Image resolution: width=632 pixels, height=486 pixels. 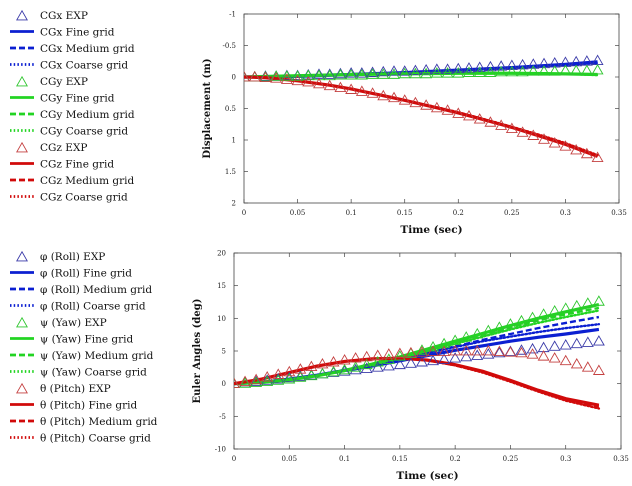 What do you see at coordinates (207, 108) in the screenshot?
I see `y-axis-label: Displacement (m)` at bounding box center [207, 108].